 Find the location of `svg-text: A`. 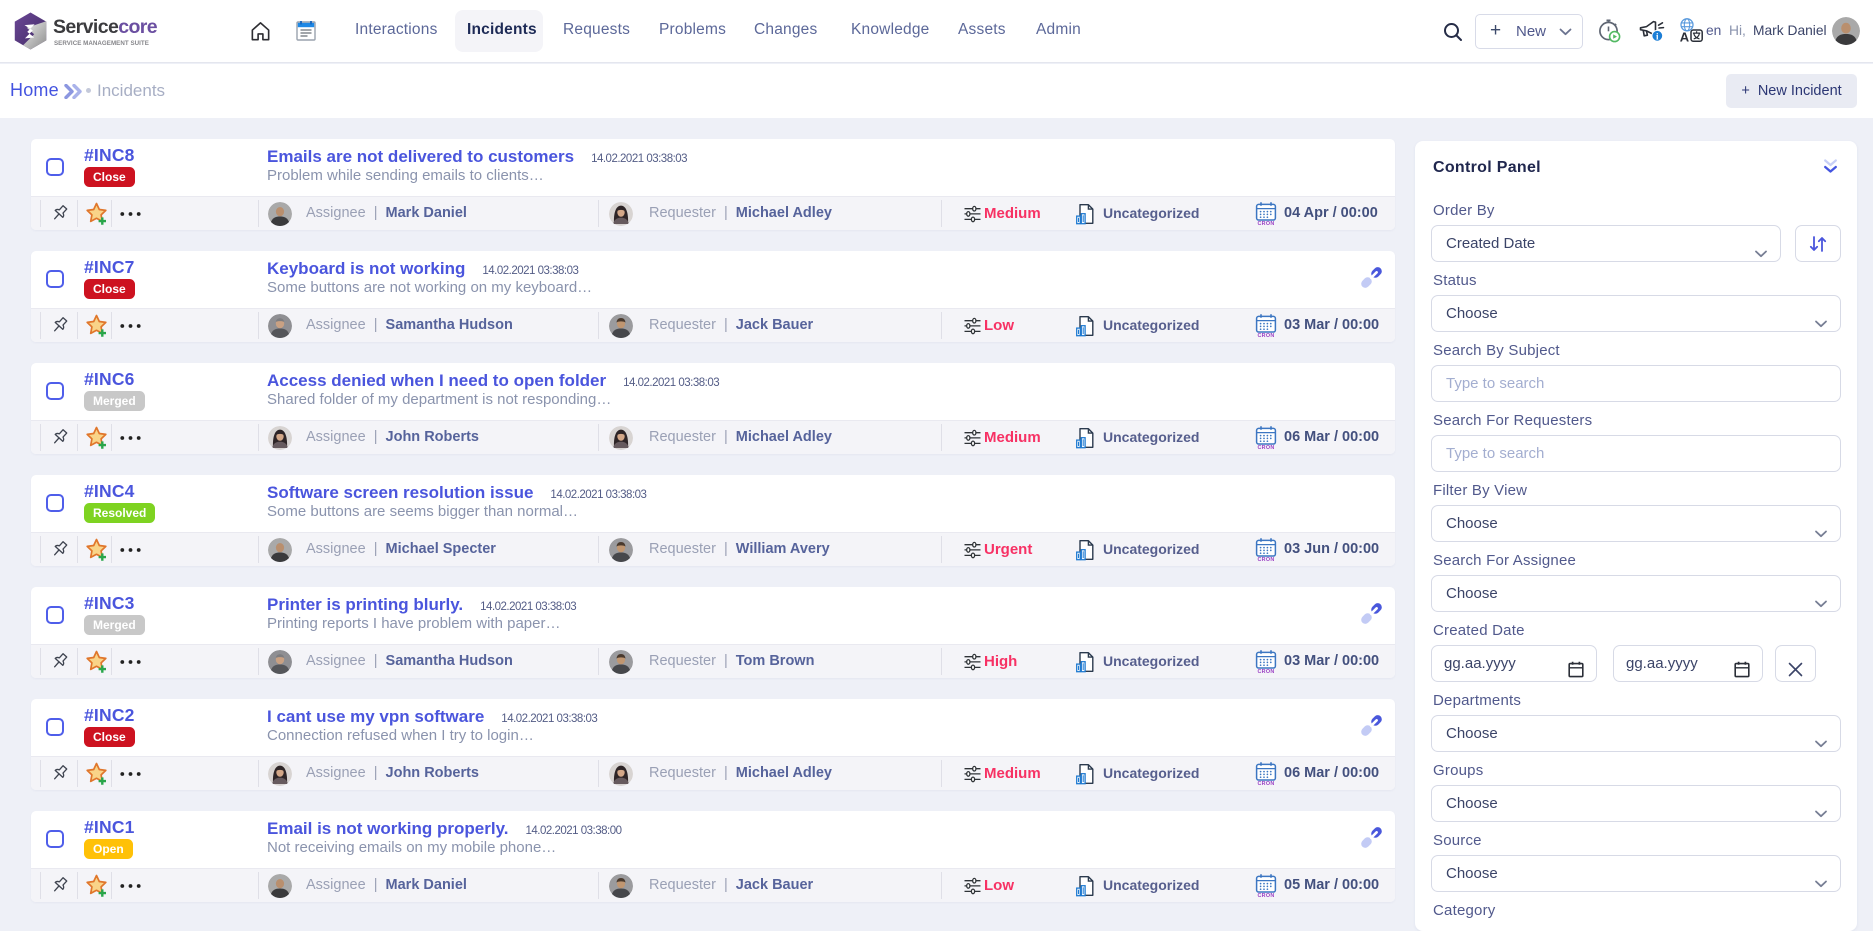

svg-text: A is located at coordinates (1685, 37).